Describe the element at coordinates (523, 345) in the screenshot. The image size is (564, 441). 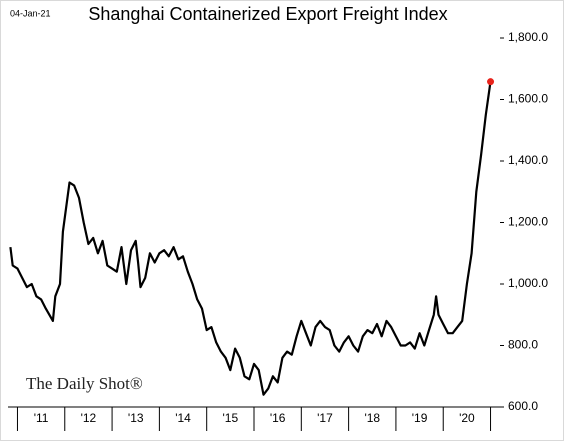
I see `y-tick-label: 800.0` at that location.